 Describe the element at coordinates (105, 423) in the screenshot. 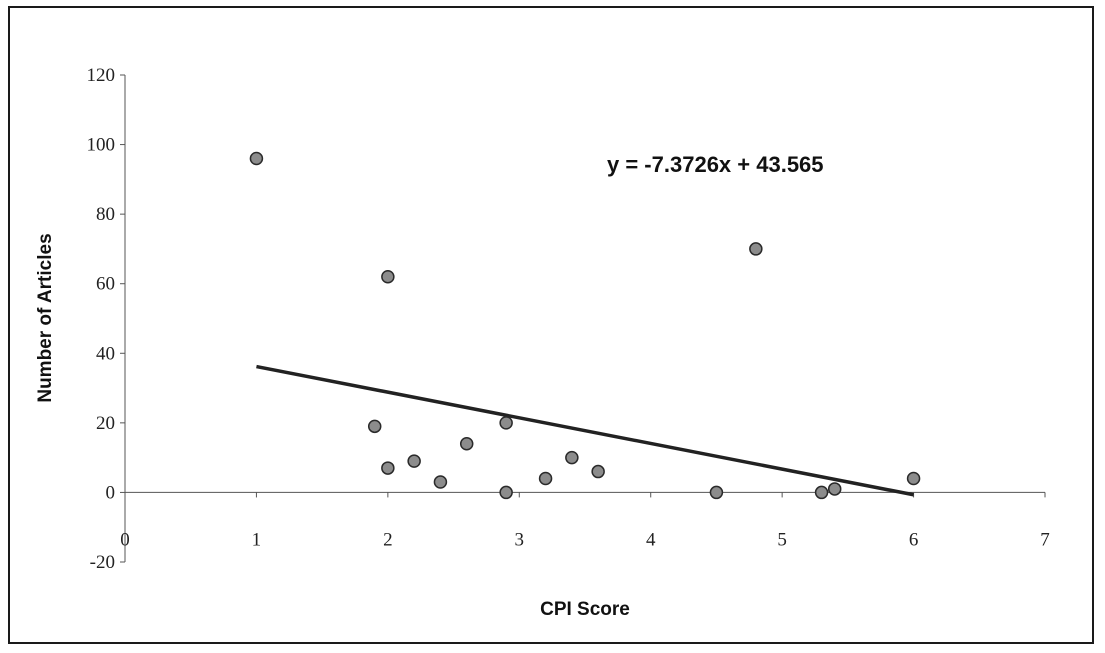

I see `y-tick-label: 20` at that location.